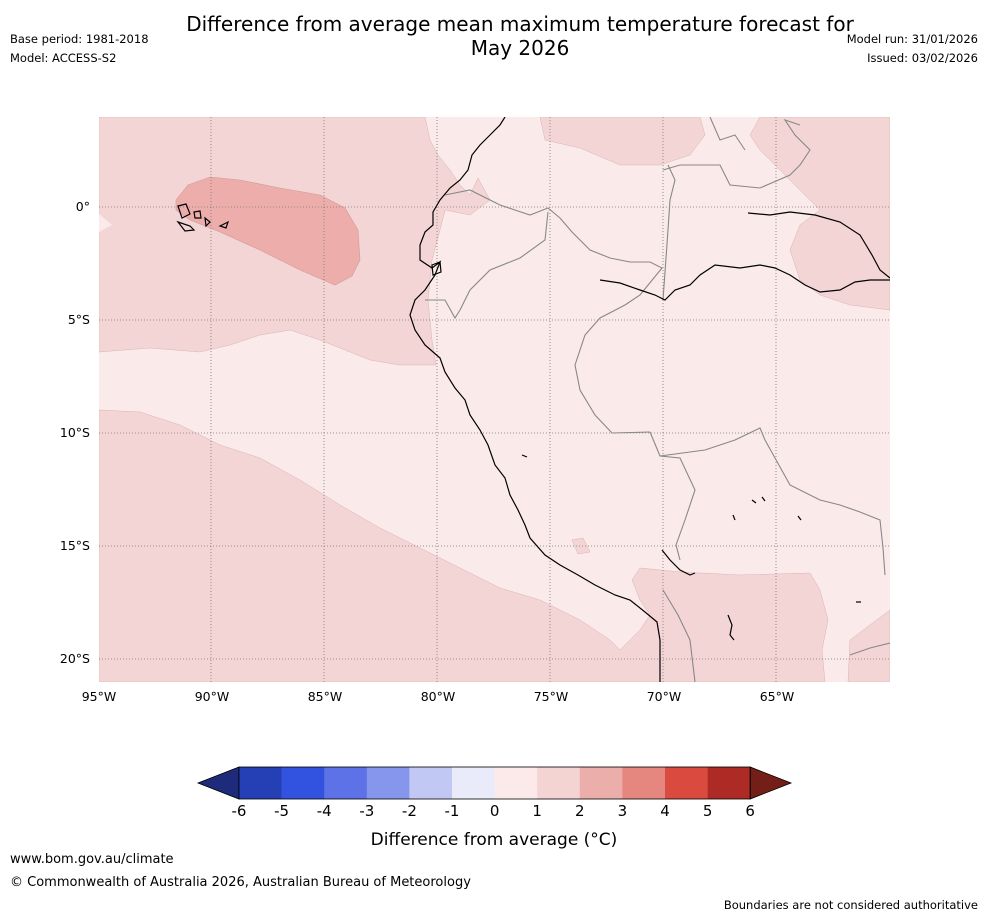 This screenshot has height=919, width=988. I want to click on meta-right: Model run: 31/01/2026 Issued: 03/02/2026, so click(912, 49).